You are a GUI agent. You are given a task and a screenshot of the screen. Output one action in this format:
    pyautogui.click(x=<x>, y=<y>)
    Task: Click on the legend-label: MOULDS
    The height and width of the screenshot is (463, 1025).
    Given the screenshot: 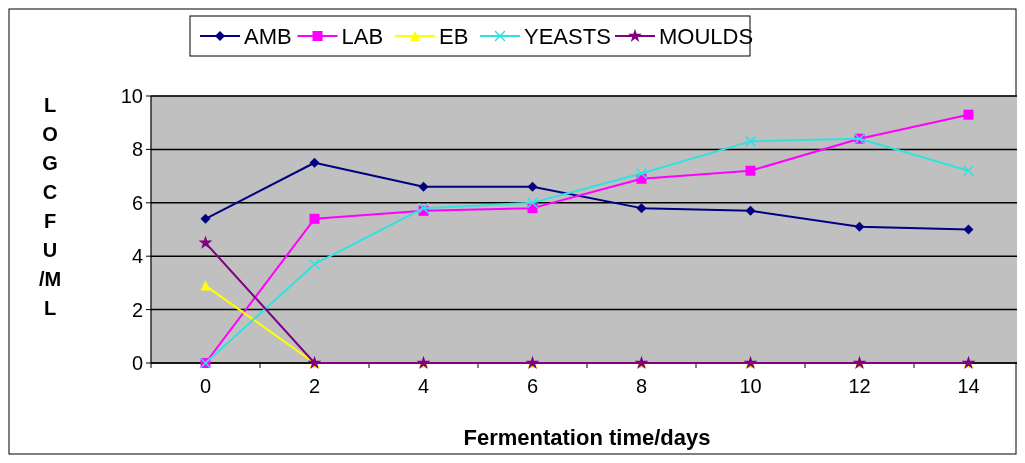 What is the action you would take?
    pyautogui.click(x=706, y=36)
    